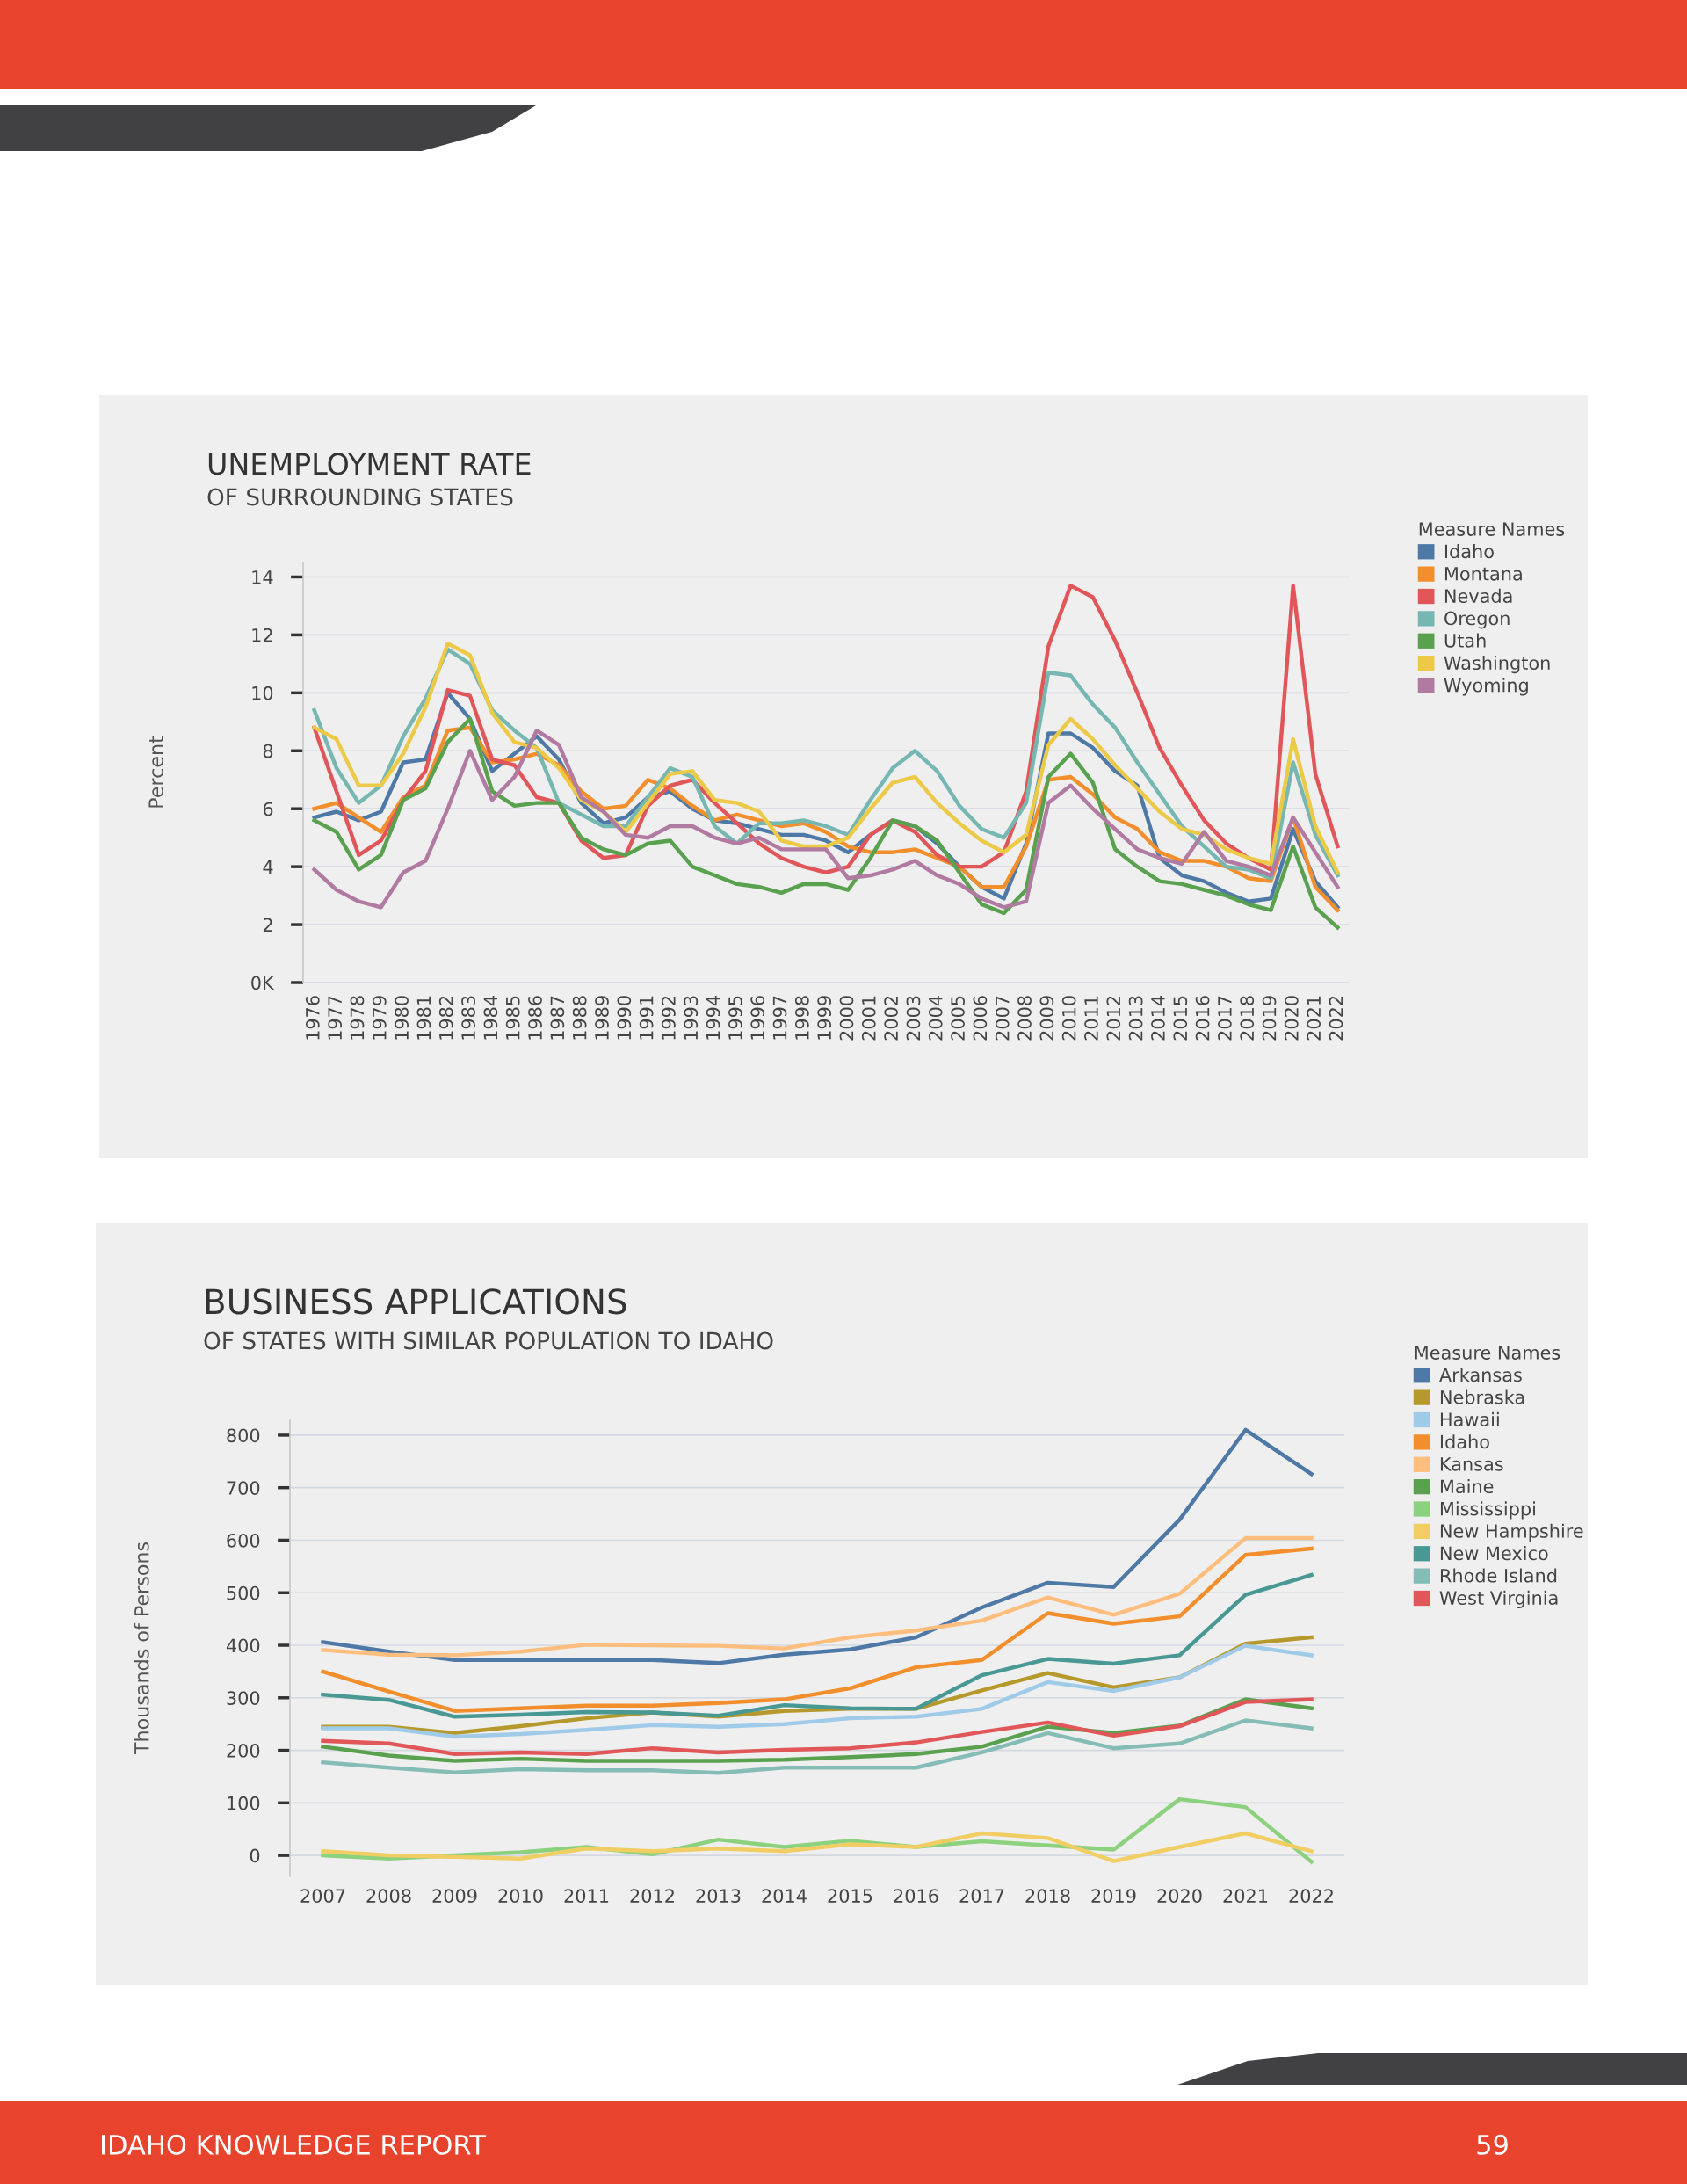 This screenshot has height=2184, width=1687. What do you see at coordinates (1478, 595) in the screenshot?
I see `legend-label: Nevada` at bounding box center [1478, 595].